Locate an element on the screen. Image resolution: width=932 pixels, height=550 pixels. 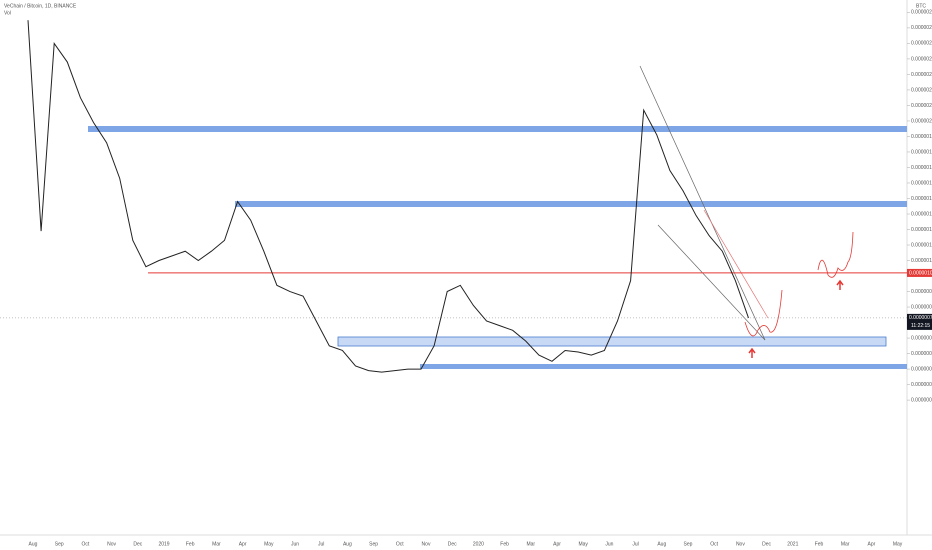
volume-label: Vol is located at coordinates (7, 13).